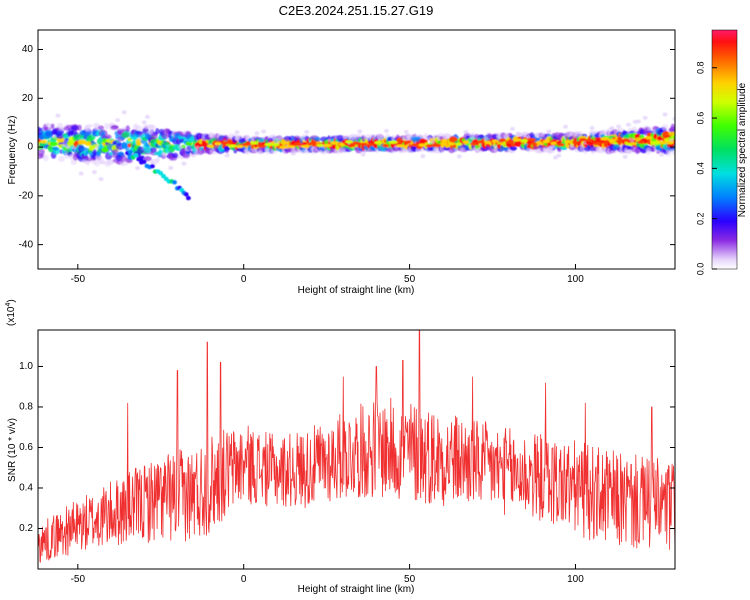 Image resolution: width=750 pixels, height=600 pixels. Describe the element at coordinates (12, 150) in the screenshot. I see `spectrogram-y-axis-label: Frequency (Hz)` at that location.